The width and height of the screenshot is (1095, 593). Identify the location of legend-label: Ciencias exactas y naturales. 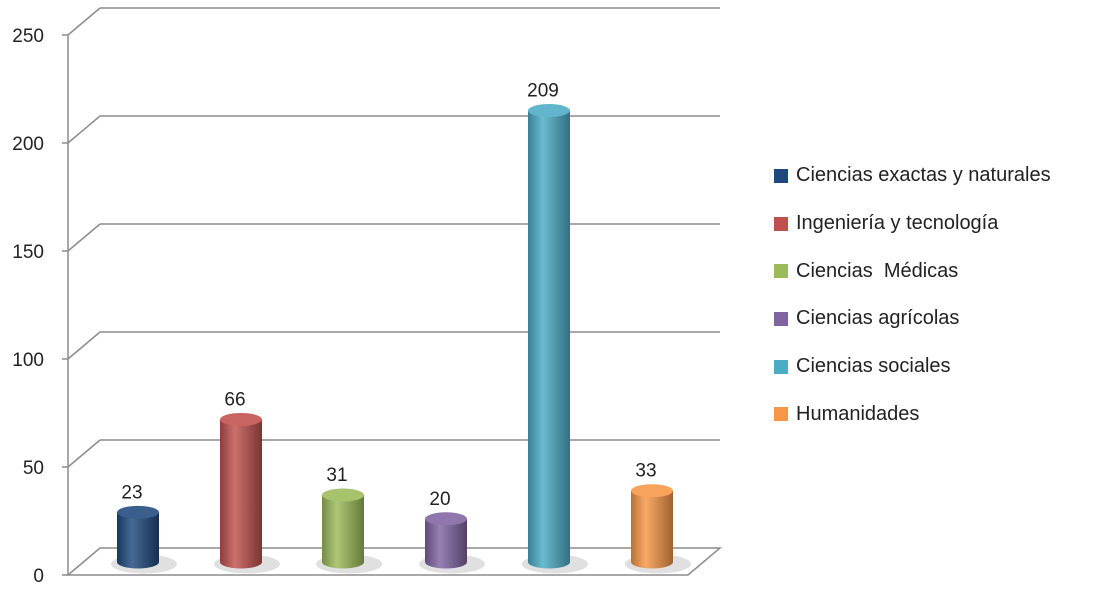
(923, 175).